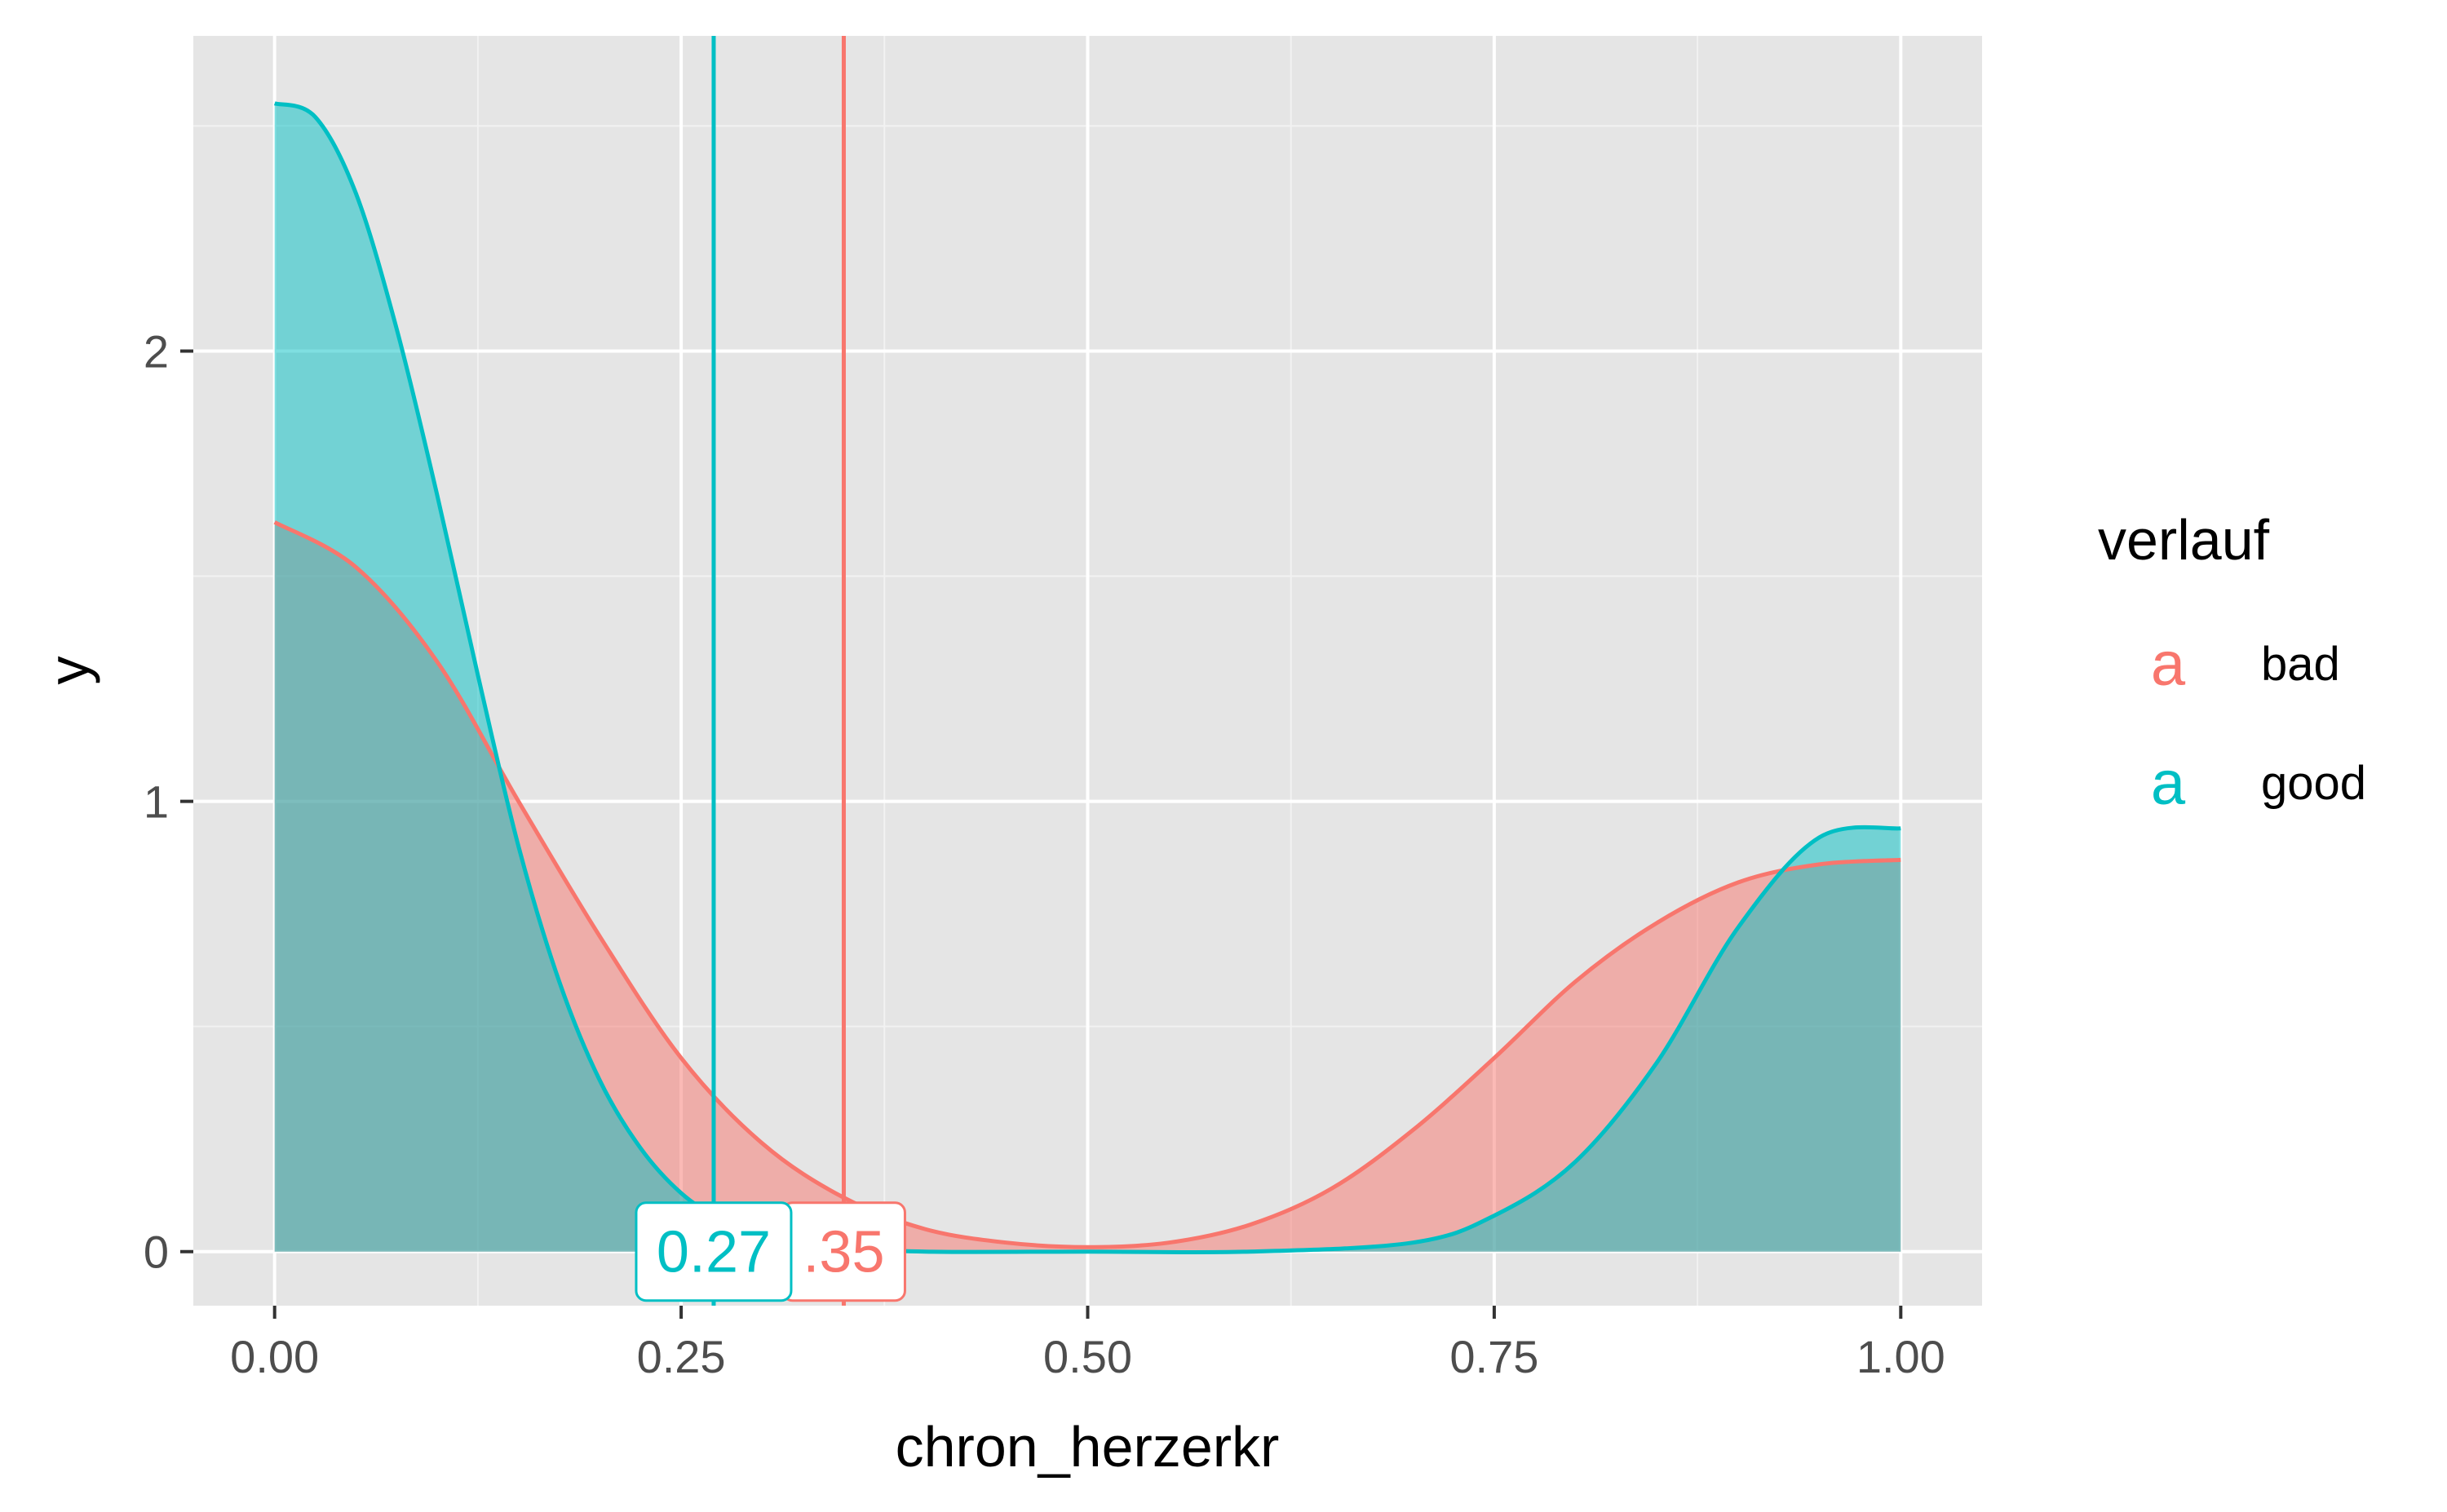  I want to click on x-tick-label: 0.00, so click(274, 1356).